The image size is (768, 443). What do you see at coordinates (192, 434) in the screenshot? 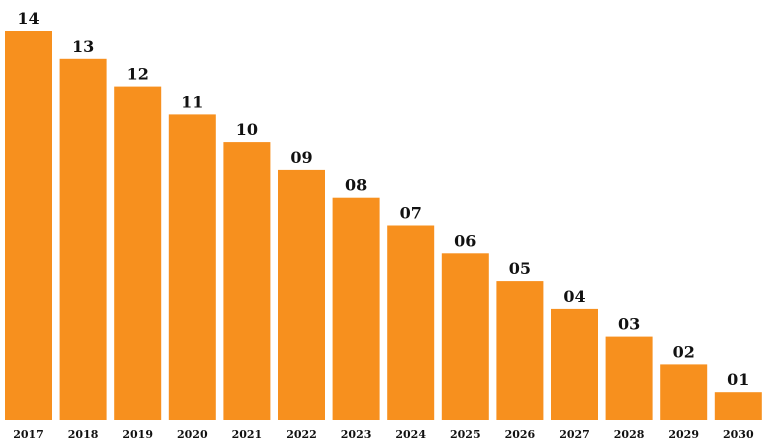
I see `x-tick-label-2020: 2020` at bounding box center [192, 434].